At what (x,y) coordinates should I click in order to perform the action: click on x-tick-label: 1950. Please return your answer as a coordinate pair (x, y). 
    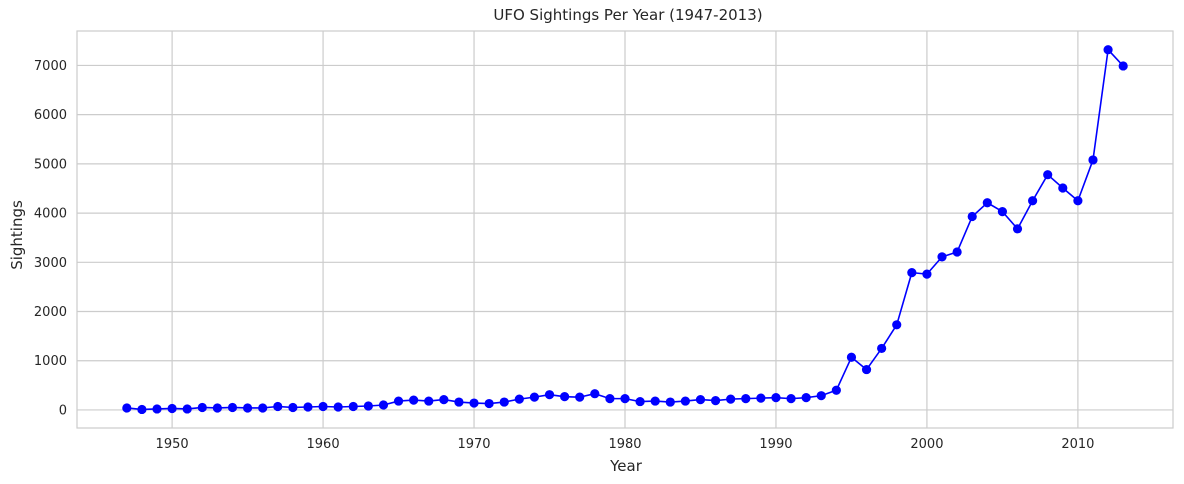
    Looking at the image, I should click on (172, 444).